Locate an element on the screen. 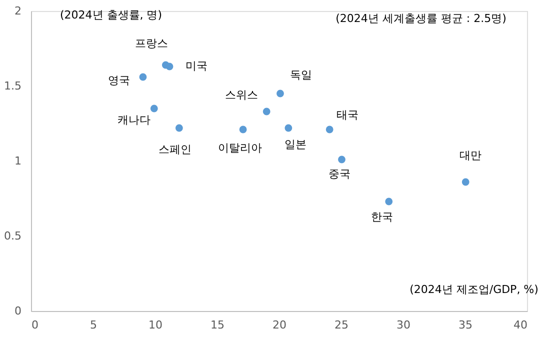 The image size is (546, 340). annotation: 독일 is located at coordinates (301, 75).